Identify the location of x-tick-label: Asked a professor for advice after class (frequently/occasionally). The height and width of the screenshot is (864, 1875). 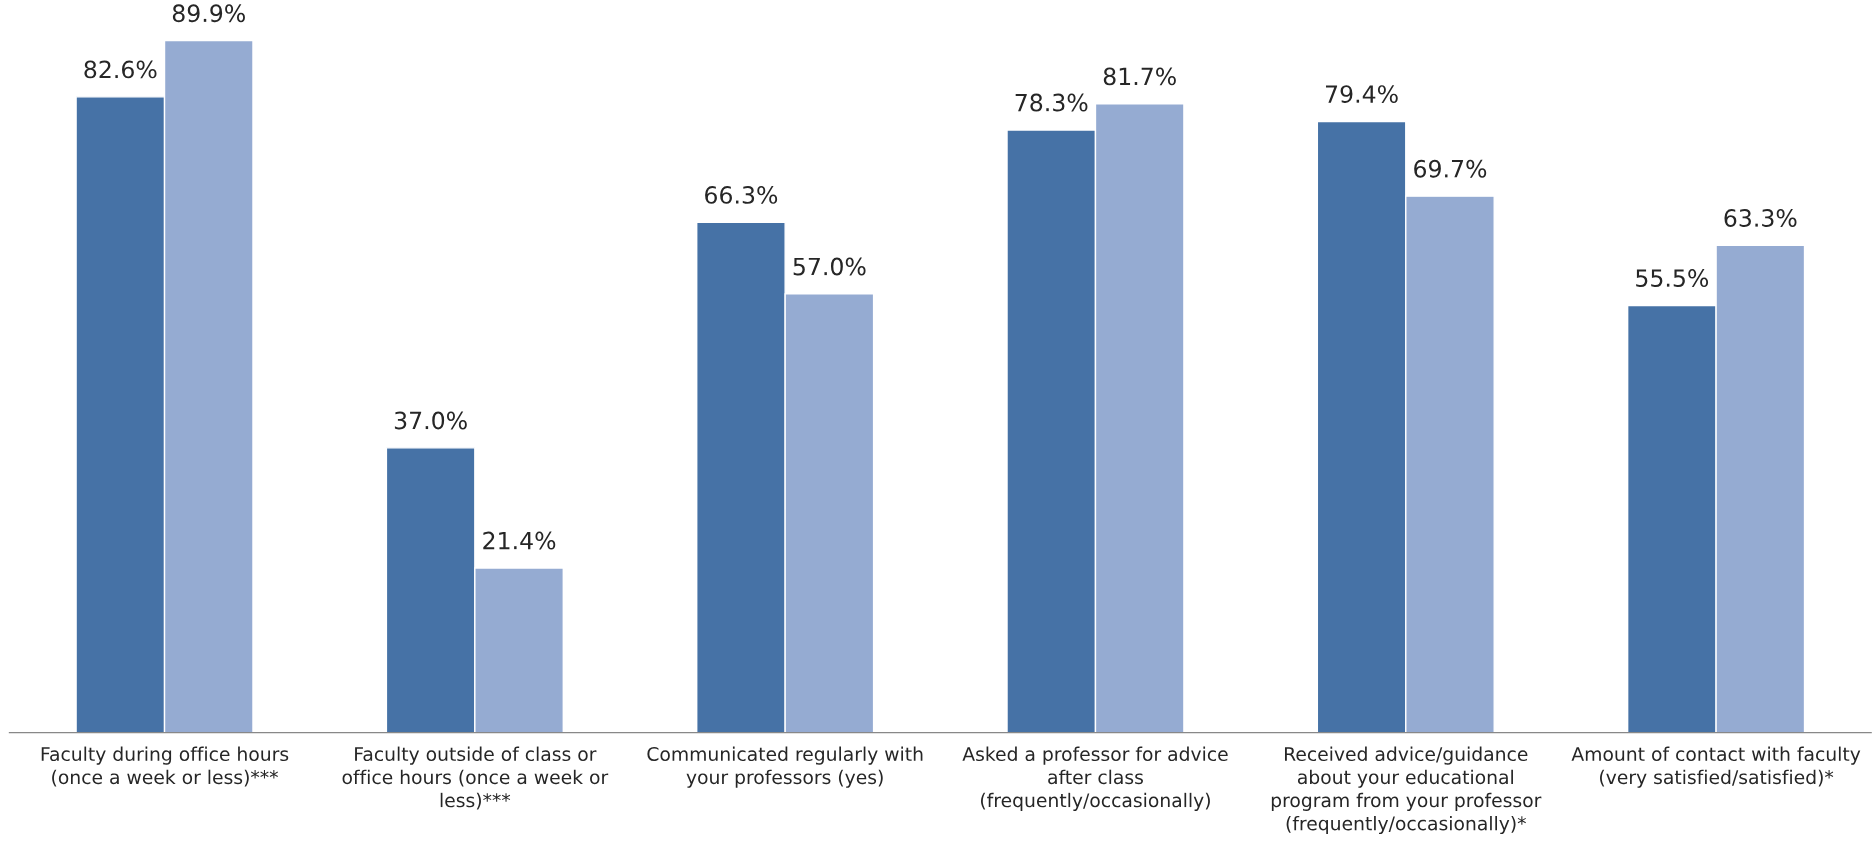
(1095, 778).